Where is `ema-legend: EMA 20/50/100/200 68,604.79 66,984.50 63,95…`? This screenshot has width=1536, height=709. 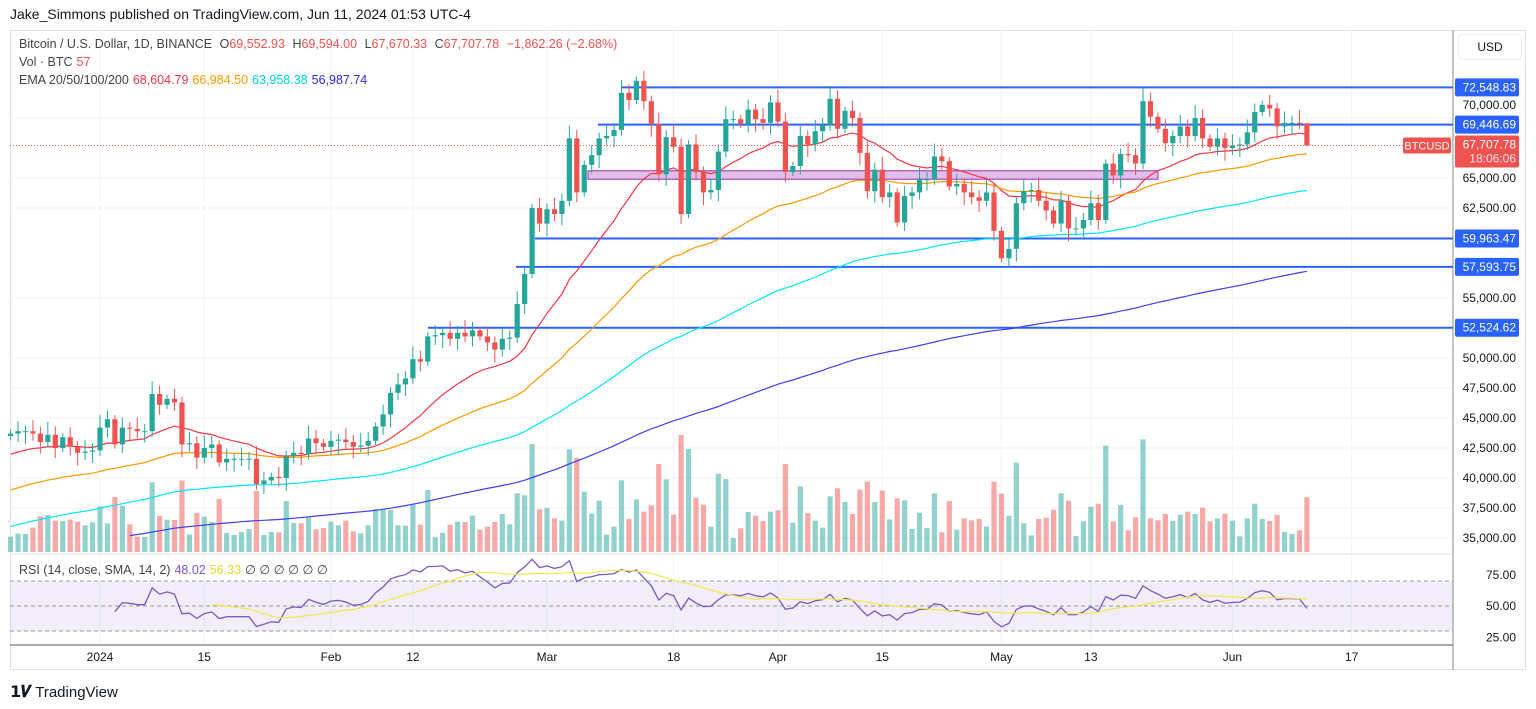
ema-legend: EMA 20/50/100/200 68,604.79 66,984.50 63,95… is located at coordinates (193, 80).